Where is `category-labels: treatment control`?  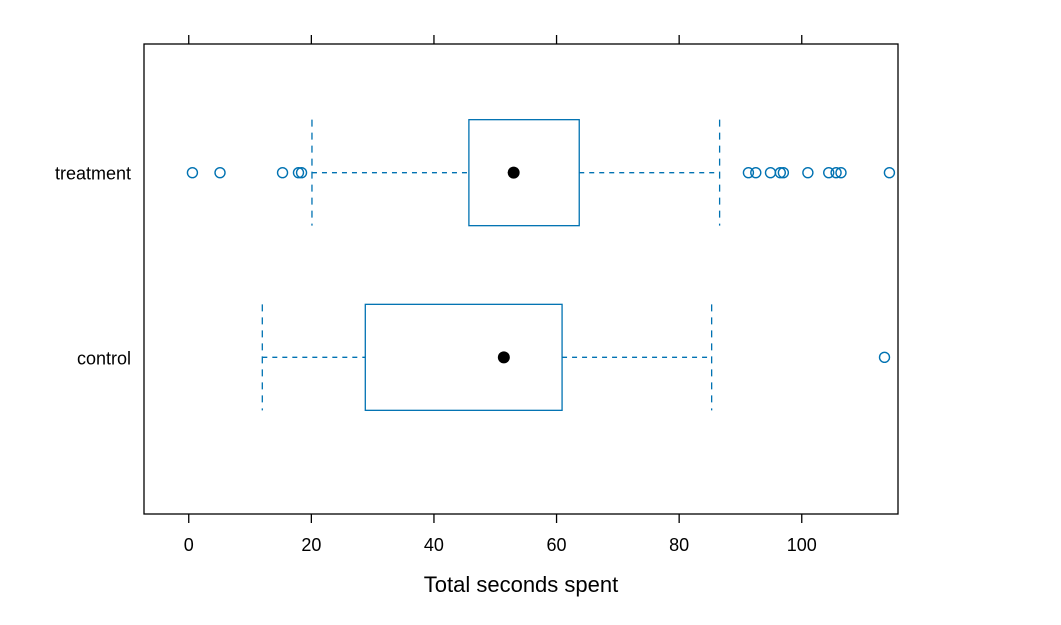
category-labels: treatment control is located at coordinates (93, 266).